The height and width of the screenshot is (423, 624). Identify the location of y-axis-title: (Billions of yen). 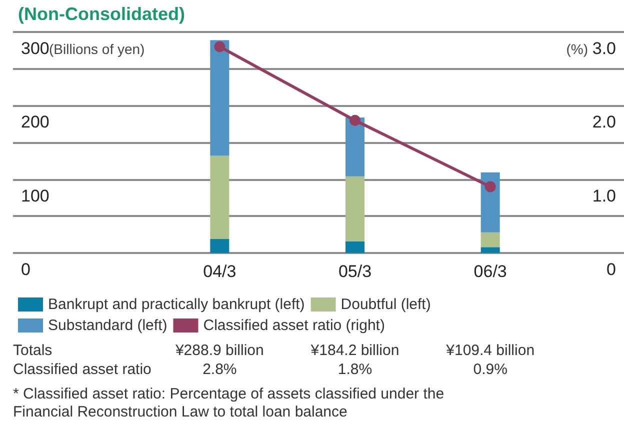
(97, 49).